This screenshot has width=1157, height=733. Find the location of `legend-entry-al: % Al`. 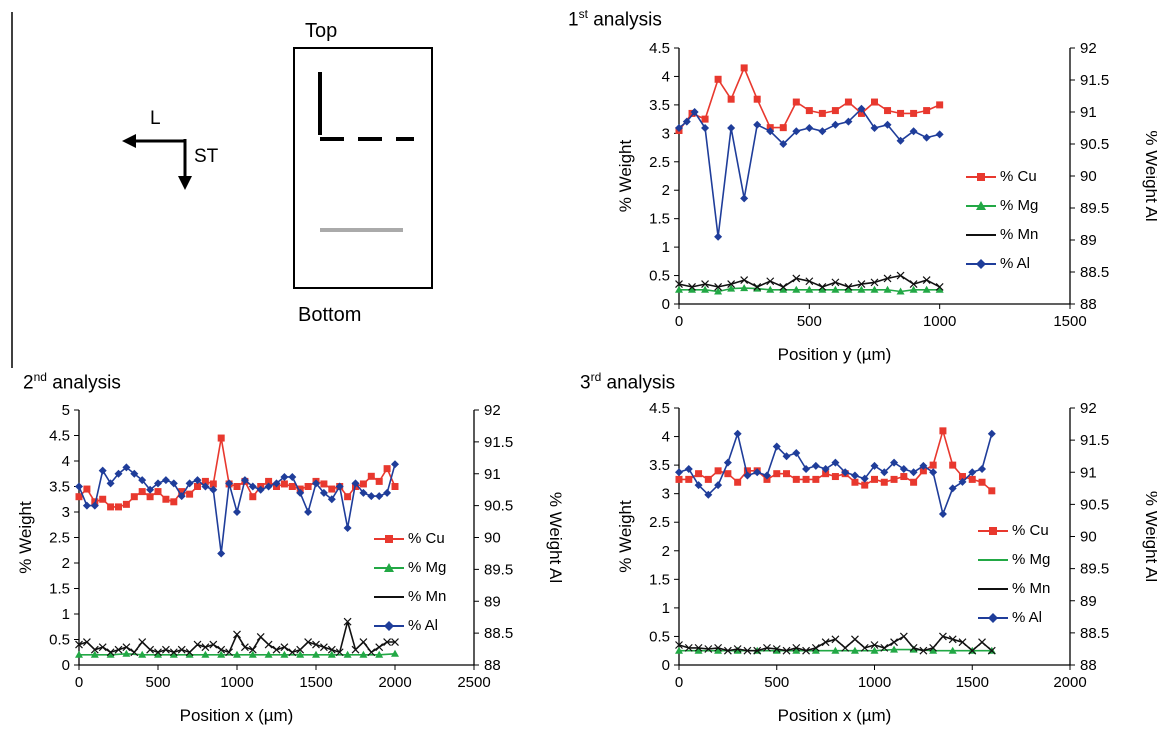

legend-entry-al: % Al is located at coordinates (409, 625).